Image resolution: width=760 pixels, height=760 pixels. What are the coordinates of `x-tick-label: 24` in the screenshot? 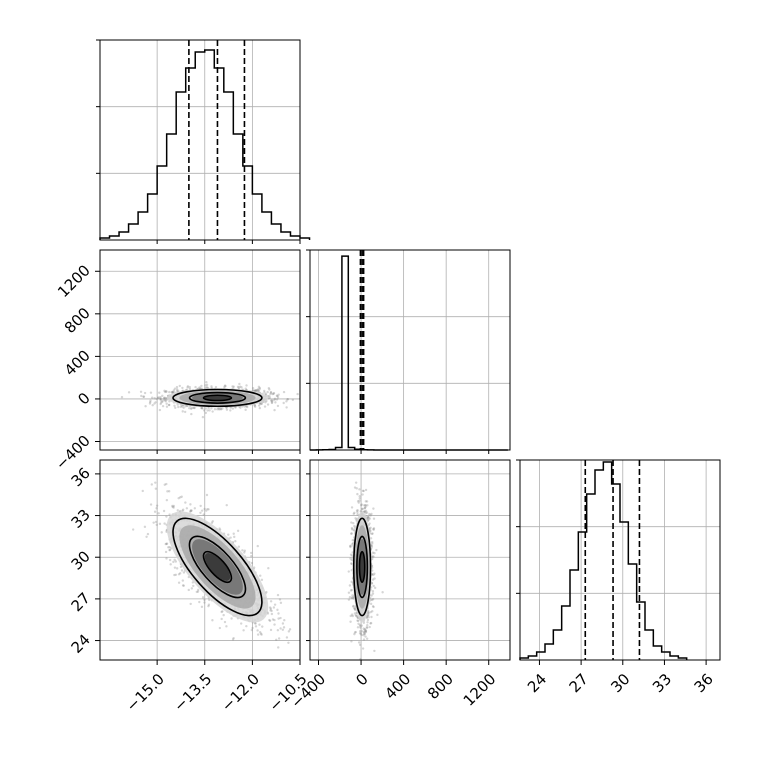 It's located at (537, 683).